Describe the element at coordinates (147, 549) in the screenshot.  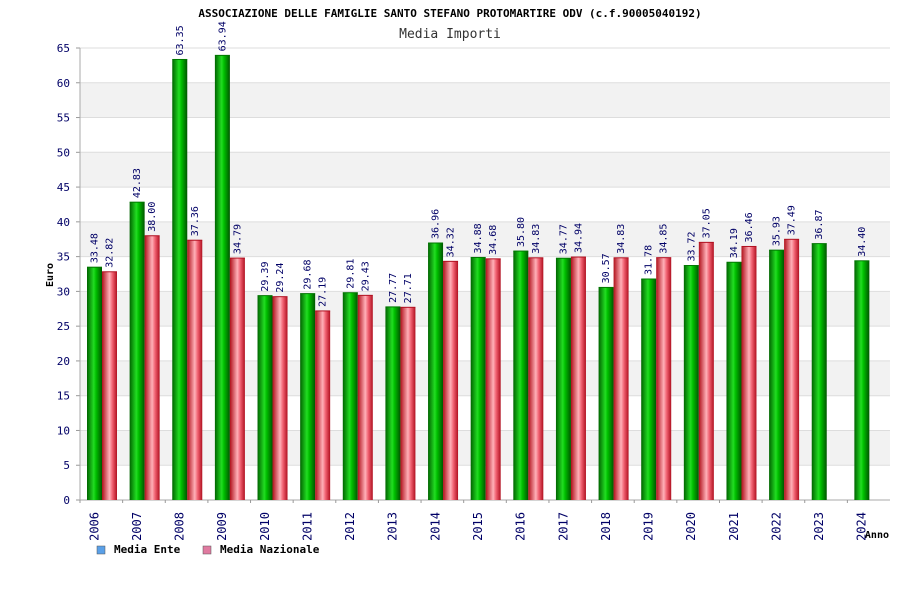
I see `legend-label-media-ente: Media Ente` at that location.